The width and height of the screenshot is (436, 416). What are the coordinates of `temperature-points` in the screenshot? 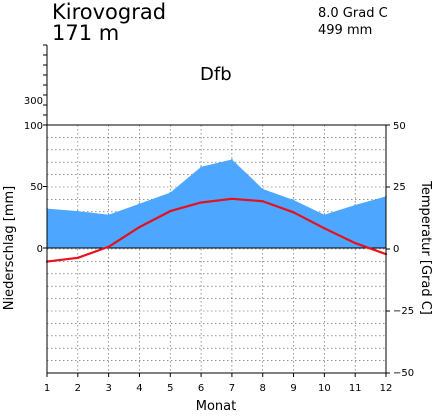 It's located at (216, 230).